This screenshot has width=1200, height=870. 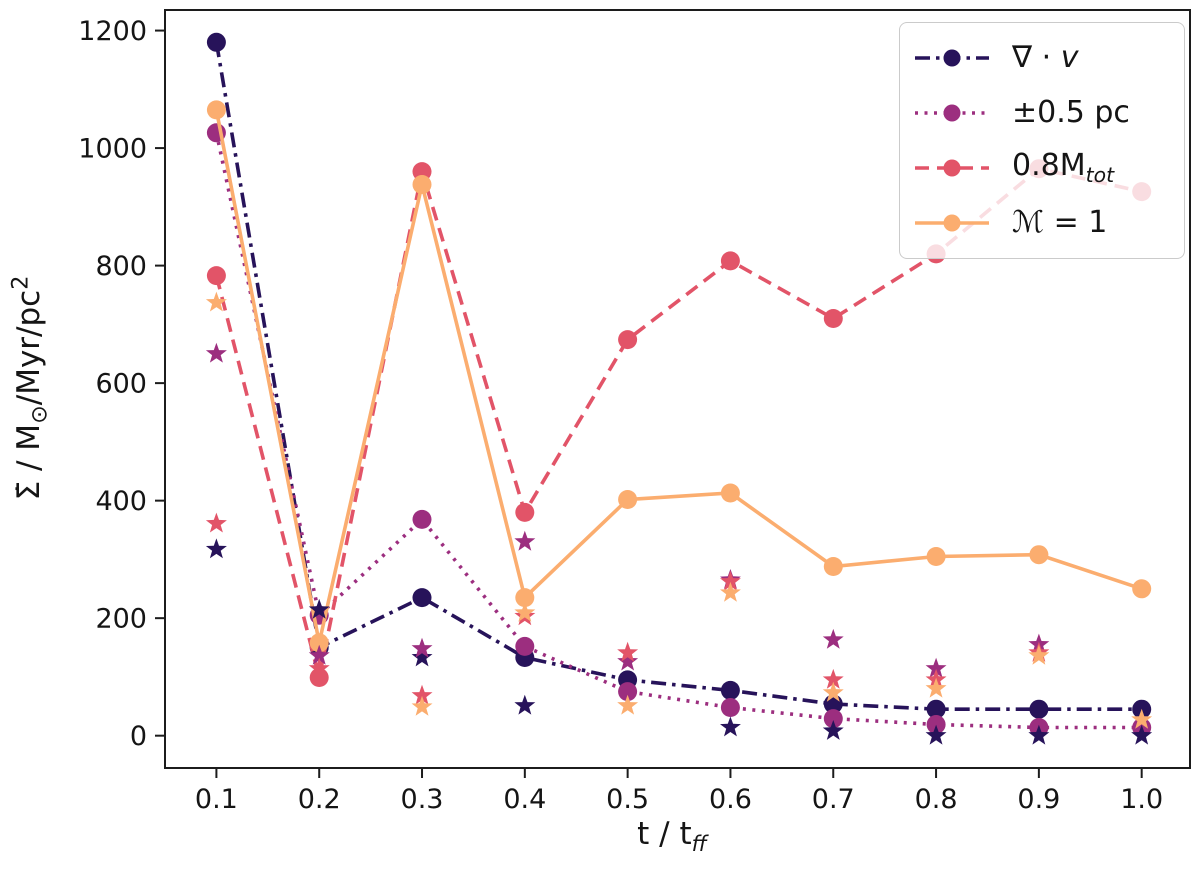 What do you see at coordinates (1141, 799) in the screenshot?
I see `x-tick-label: 1.0` at bounding box center [1141, 799].